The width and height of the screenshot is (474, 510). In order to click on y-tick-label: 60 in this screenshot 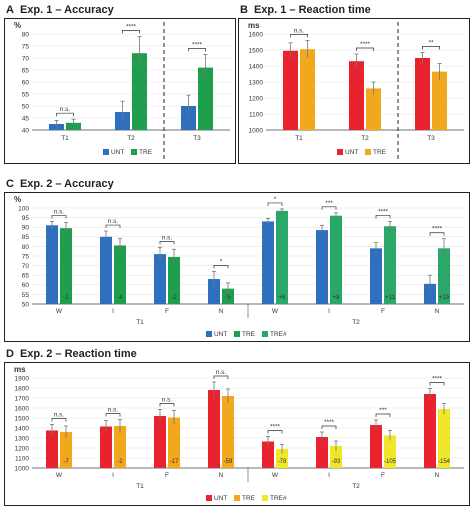, I will do `click(26, 82)`.